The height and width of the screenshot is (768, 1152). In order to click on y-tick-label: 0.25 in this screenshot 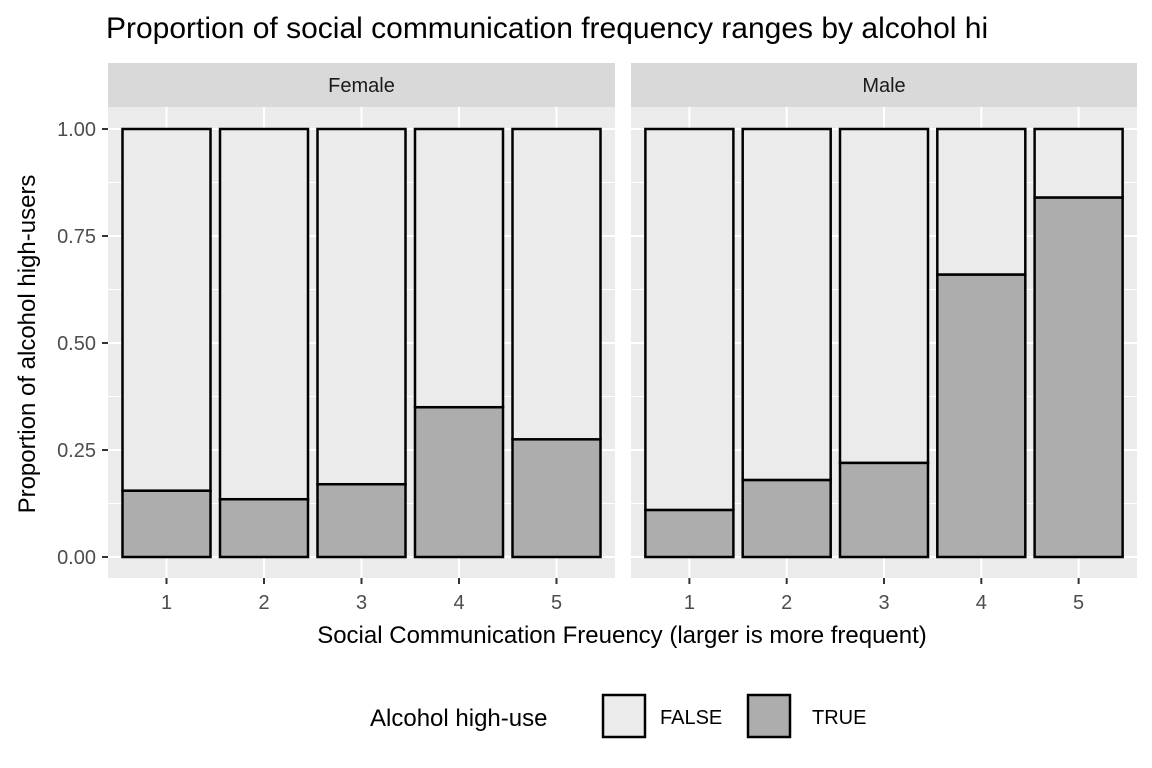, I will do `click(76, 451)`.